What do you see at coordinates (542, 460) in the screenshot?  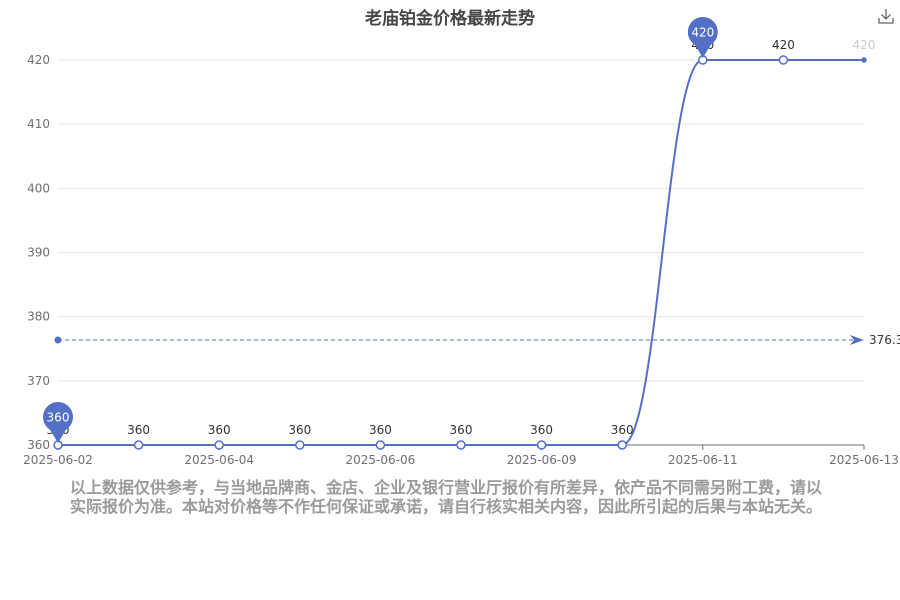 I see `x-tick-label: 2025-06-09` at bounding box center [542, 460].